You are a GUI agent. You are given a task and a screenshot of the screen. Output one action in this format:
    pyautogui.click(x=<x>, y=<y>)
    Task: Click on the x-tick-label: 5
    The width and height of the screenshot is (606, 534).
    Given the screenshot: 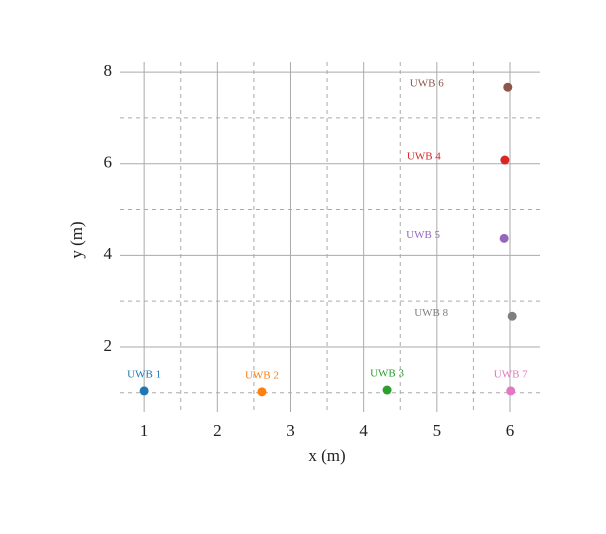 What is the action you would take?
    pyautogui.click(x=437, y=430)
    